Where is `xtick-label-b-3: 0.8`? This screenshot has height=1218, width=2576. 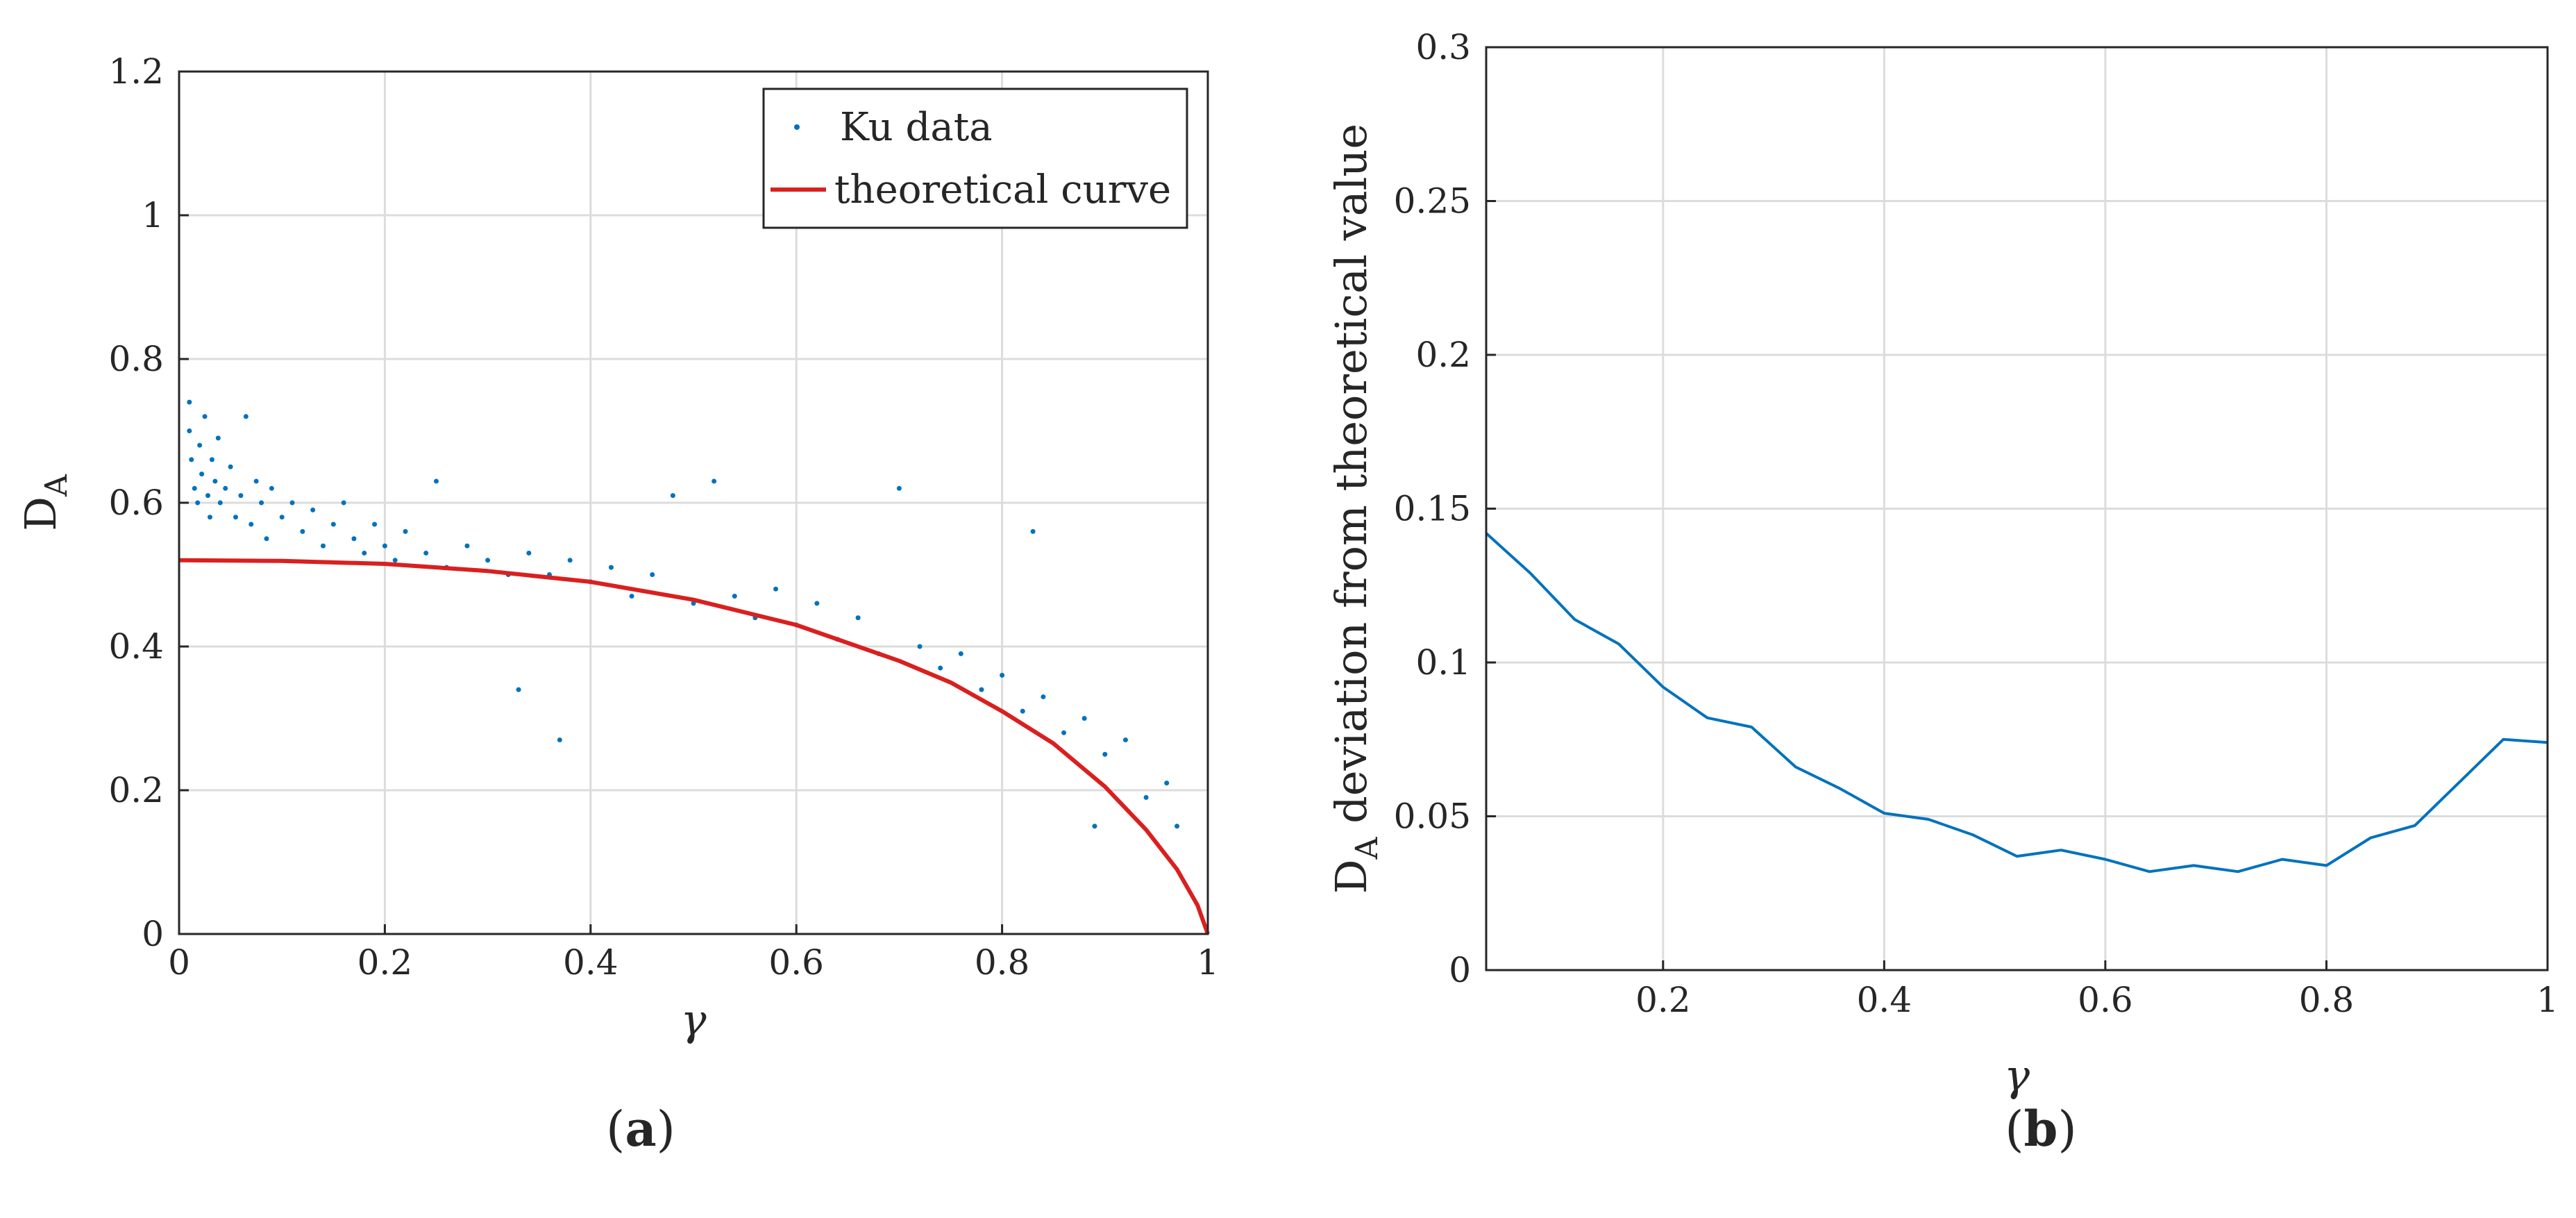 xtick-label-b-3: 0.8 is located at coordinates (2327, 1000).